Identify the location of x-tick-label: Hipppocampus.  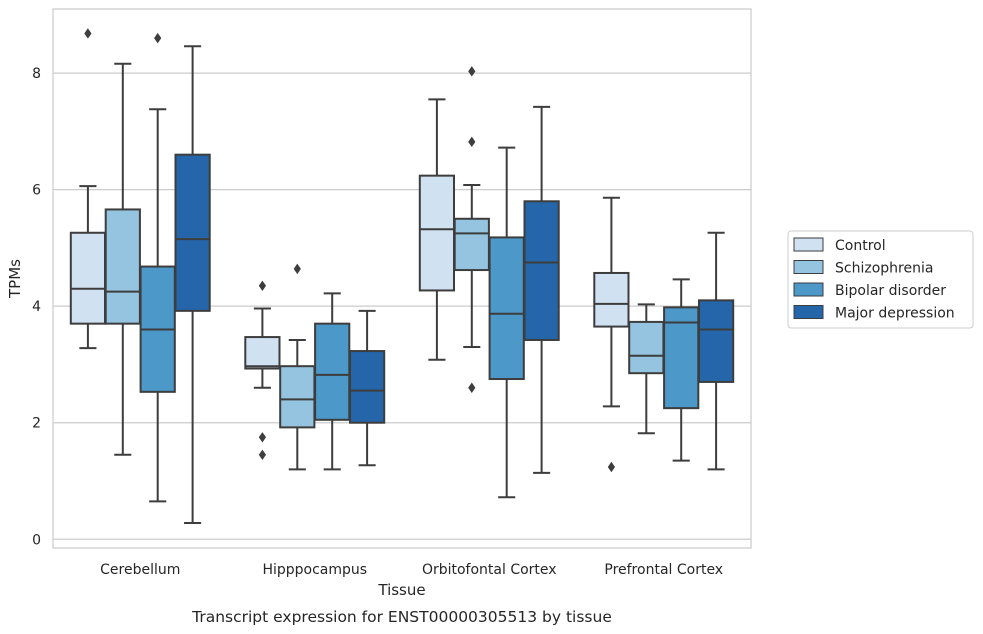
(314, 570).